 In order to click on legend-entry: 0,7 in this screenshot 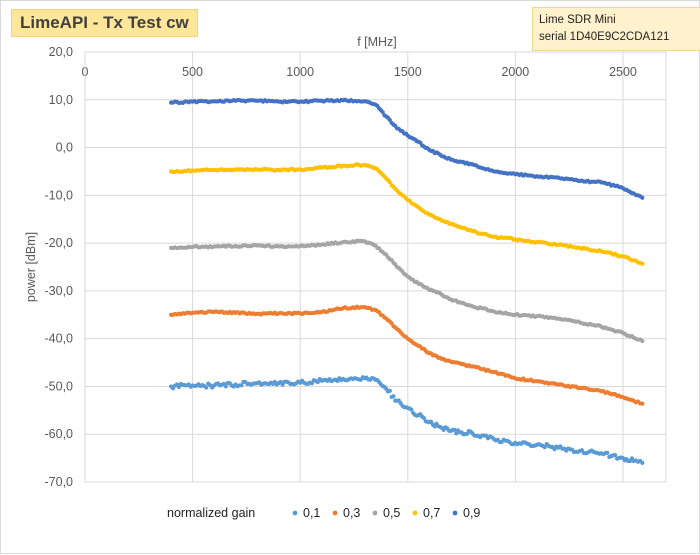, I will do `click(431, 513)`.